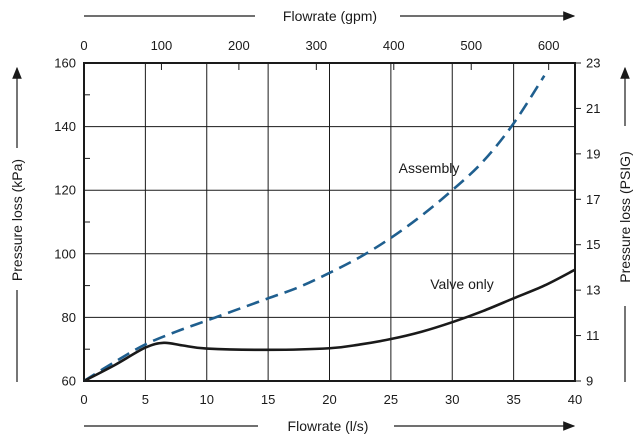 The height and width of the screenshot is (439, 633). What do you see at coordinates (452, 399) in the screenshot?
I see `x-tick-label: 30` at bounding box center [452, 399].